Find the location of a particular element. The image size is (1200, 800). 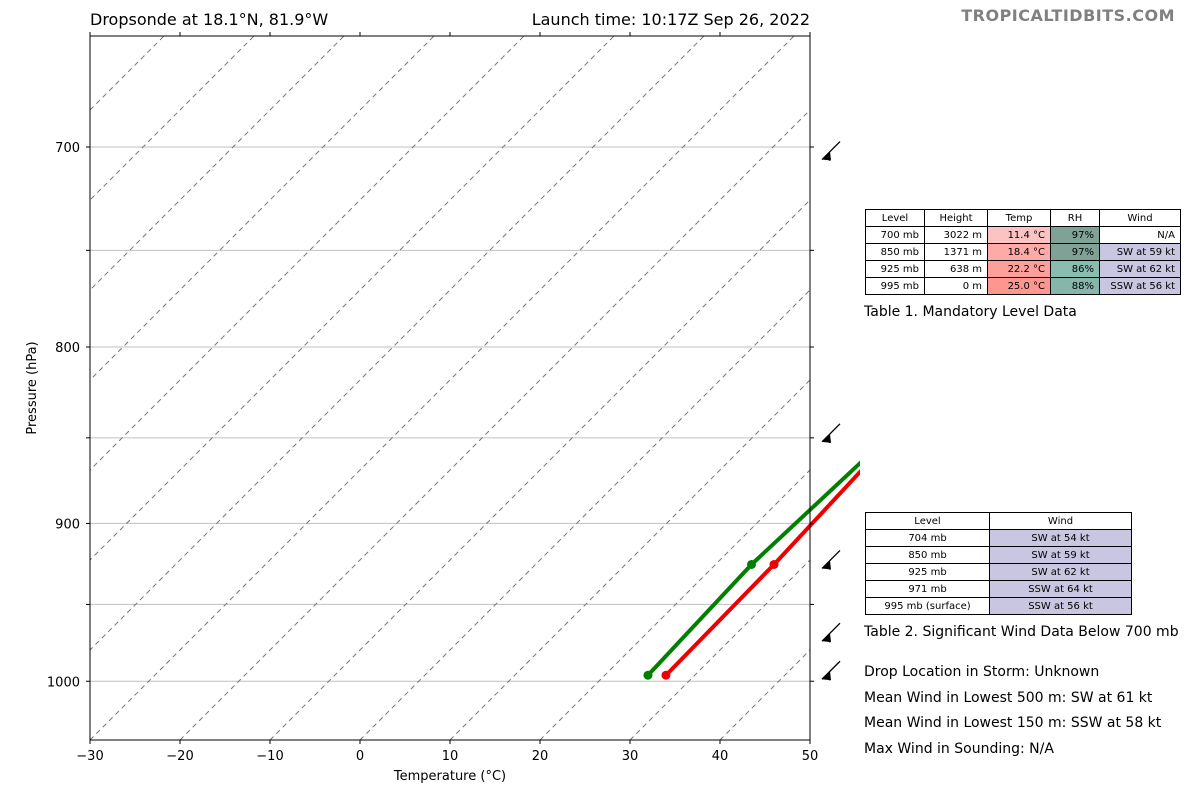

table1-cell-temp: 25.0 °C is located at coordinates (1019, 286).